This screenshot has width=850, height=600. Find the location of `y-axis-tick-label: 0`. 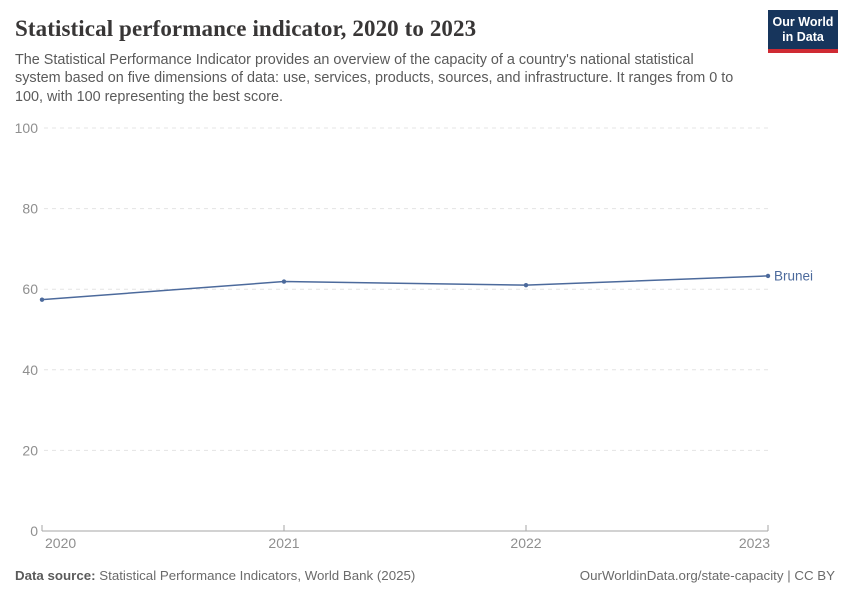

y-axis-tick-label: 0 is located at coordinates (34, 531).